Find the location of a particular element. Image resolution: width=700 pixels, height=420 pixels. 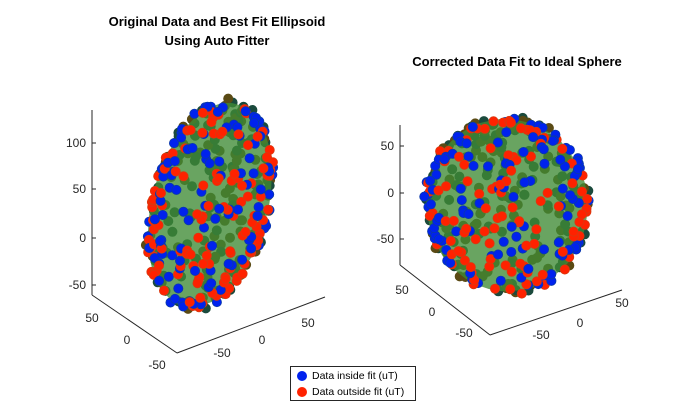

left-y-axis-line is located at coordinates (134, 324).